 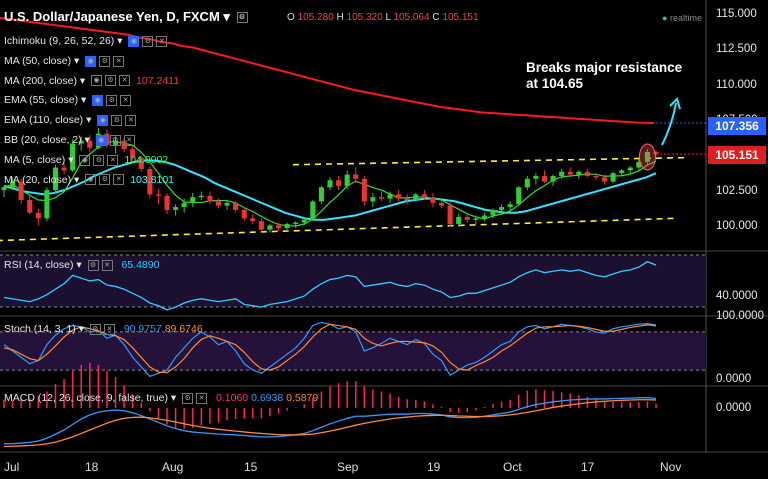 What do you see at coordinates (330, 285) in the screenshot?
I see `rsi-line` at bounding box center [330, 285].